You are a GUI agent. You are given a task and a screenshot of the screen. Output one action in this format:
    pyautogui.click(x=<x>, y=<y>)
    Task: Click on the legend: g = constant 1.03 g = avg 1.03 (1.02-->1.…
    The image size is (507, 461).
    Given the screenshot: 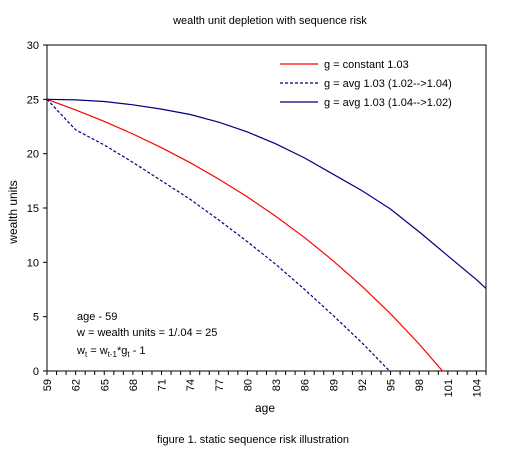 What is the action you would take?
    pyautogui.click(x=366, y=84)
    